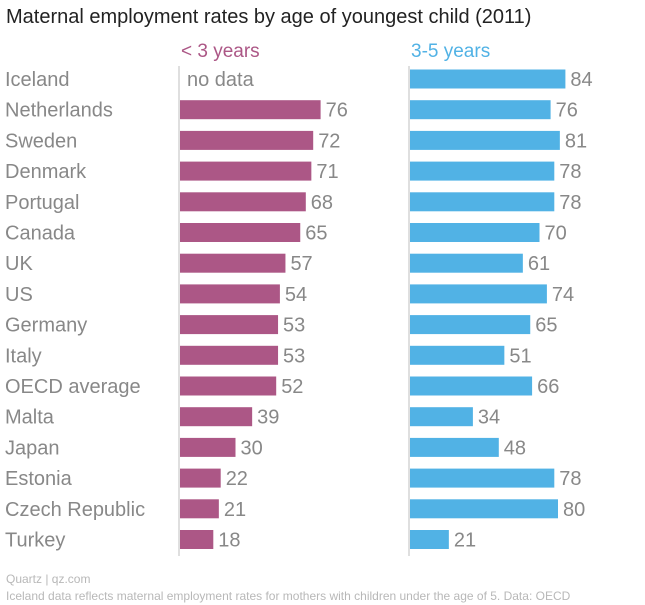  What do you see at coordinates (337, 111) in the screenshot?
I see `data-label-0: 76` at bounding box center [337, 111].